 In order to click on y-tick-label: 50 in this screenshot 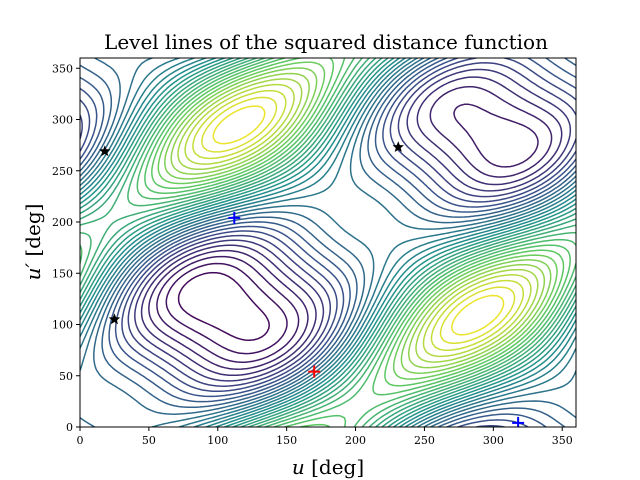, I will do `click(66, 376)`.